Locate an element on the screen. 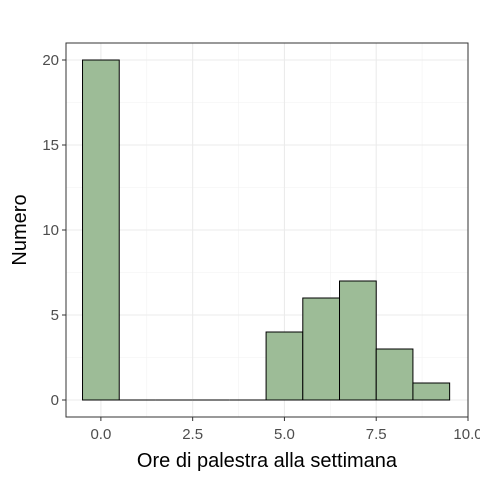 This screenshot has height=480, width=480. x-axis-tick-labels: 0.0 2.5 5.0 7.5 10.0 is located at coordinates (285, 434).